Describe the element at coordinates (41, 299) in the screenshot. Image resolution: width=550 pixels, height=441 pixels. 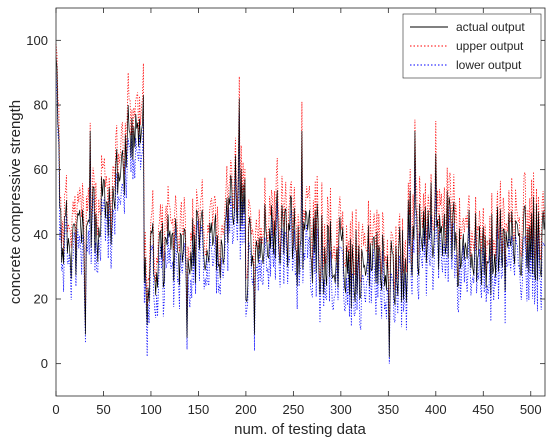
I see `y-tick-label: 20` at that location.